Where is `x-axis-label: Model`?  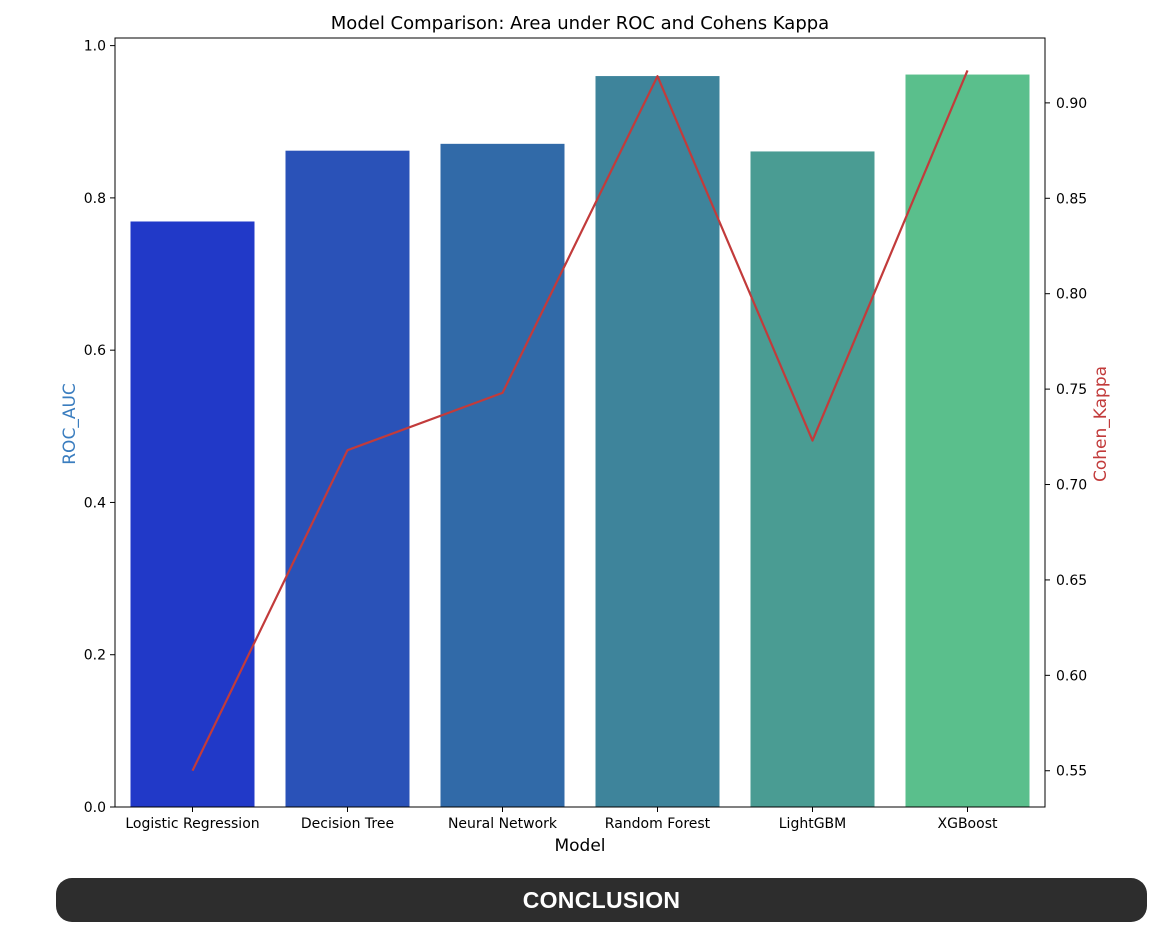
x-axis-label: Model is located at coordinates (579, 846).